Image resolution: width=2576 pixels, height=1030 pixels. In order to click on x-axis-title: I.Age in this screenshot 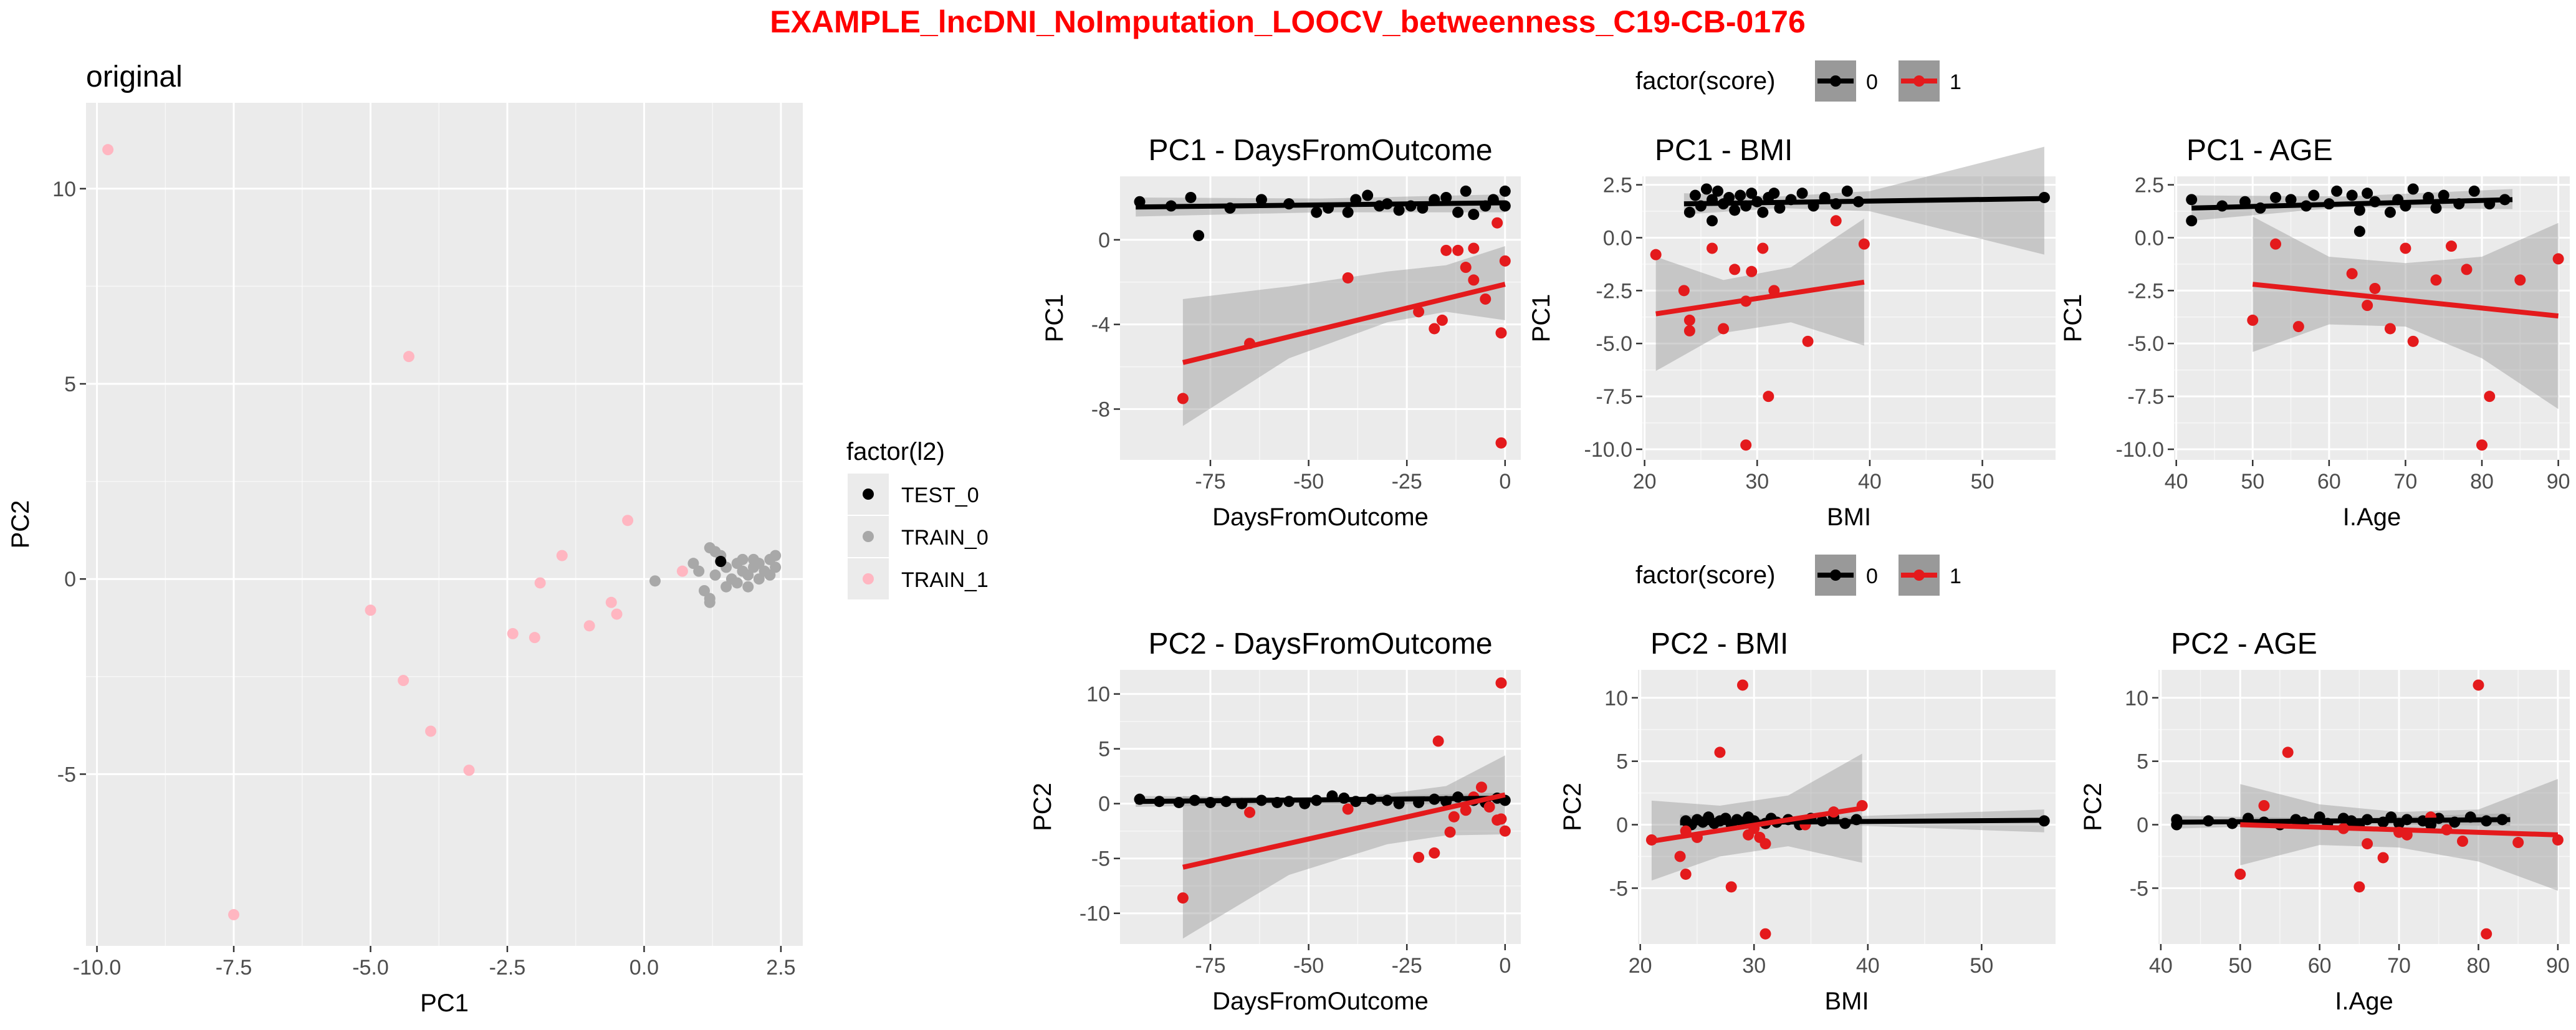, I will do `click(2364, 1001)`.